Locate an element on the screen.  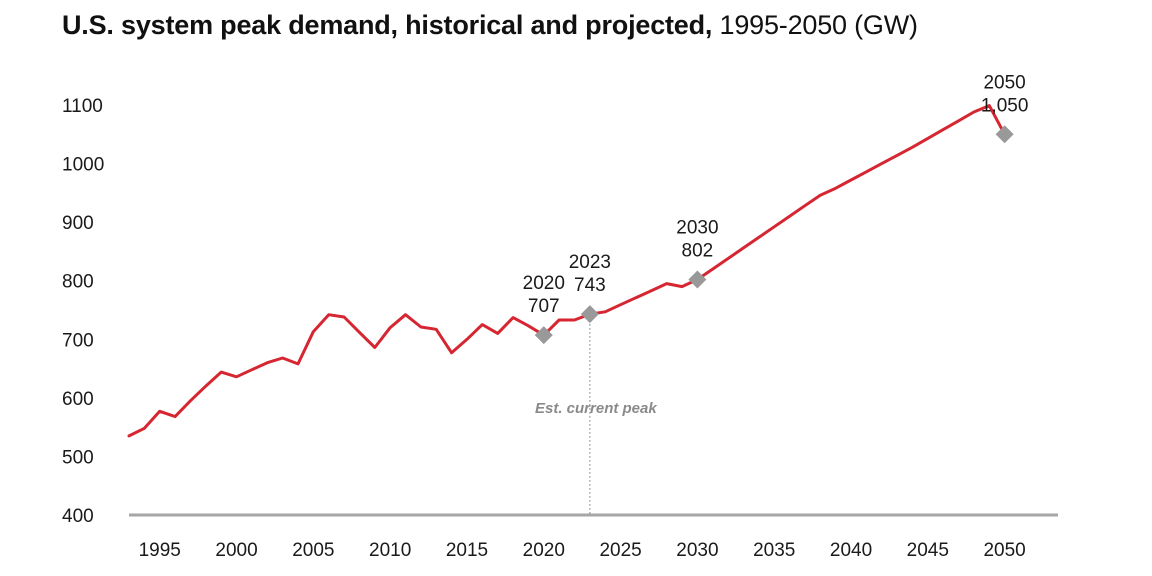
y-tick-label-800: 800 is located at coordinates (78, 282).